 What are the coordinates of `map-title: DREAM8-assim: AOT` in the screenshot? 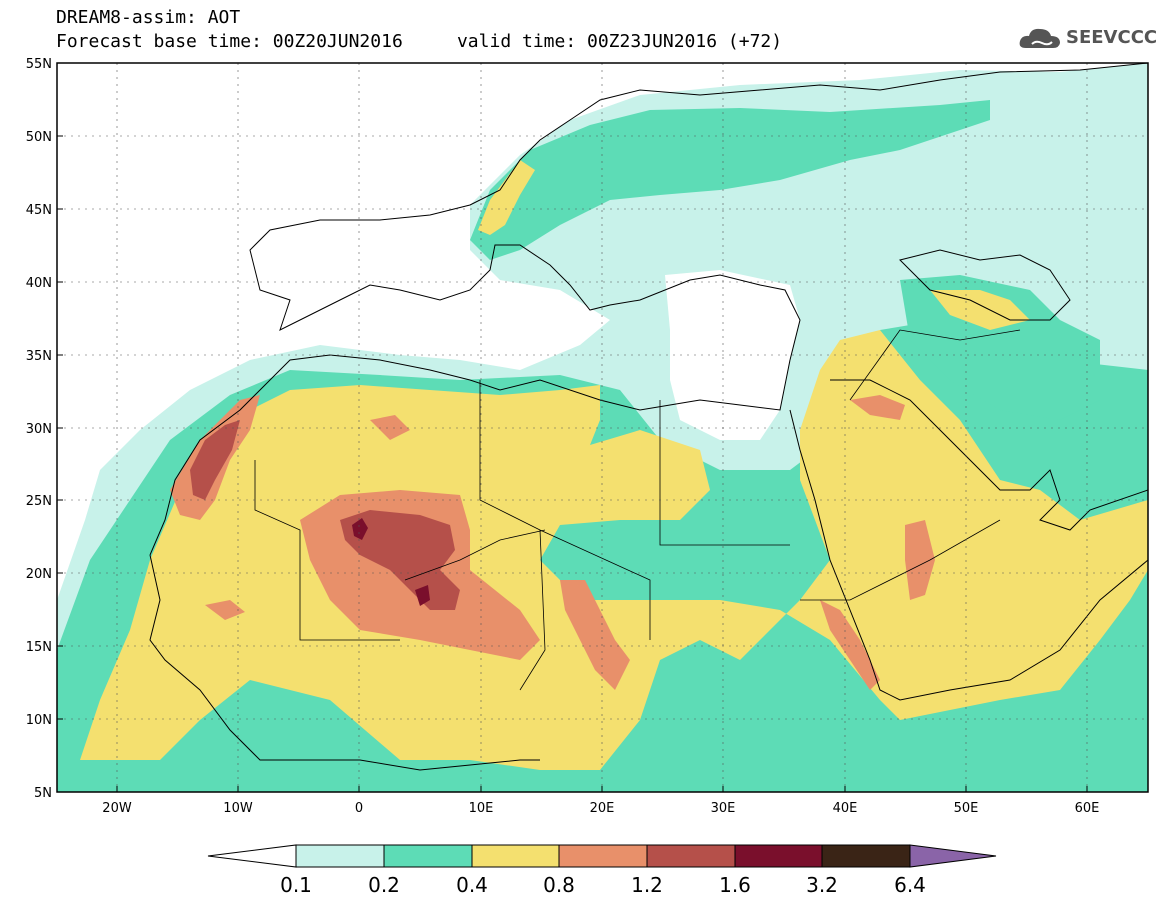 It's located at (148, 17).